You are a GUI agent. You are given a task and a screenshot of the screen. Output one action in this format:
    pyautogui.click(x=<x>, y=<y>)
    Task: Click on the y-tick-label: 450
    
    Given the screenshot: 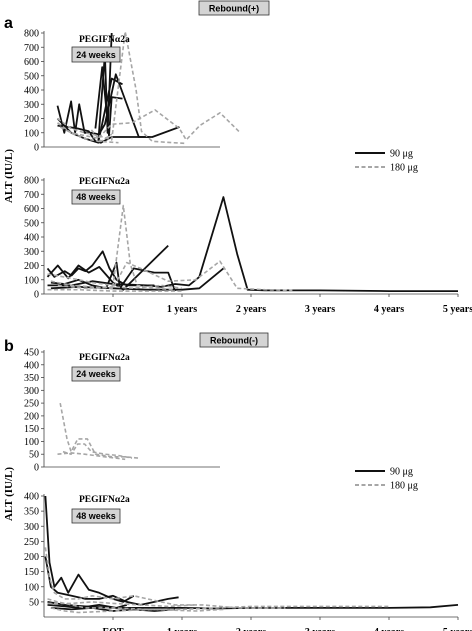 What is the action you would take?
    pyautogui.click(x=31, y=353)
    